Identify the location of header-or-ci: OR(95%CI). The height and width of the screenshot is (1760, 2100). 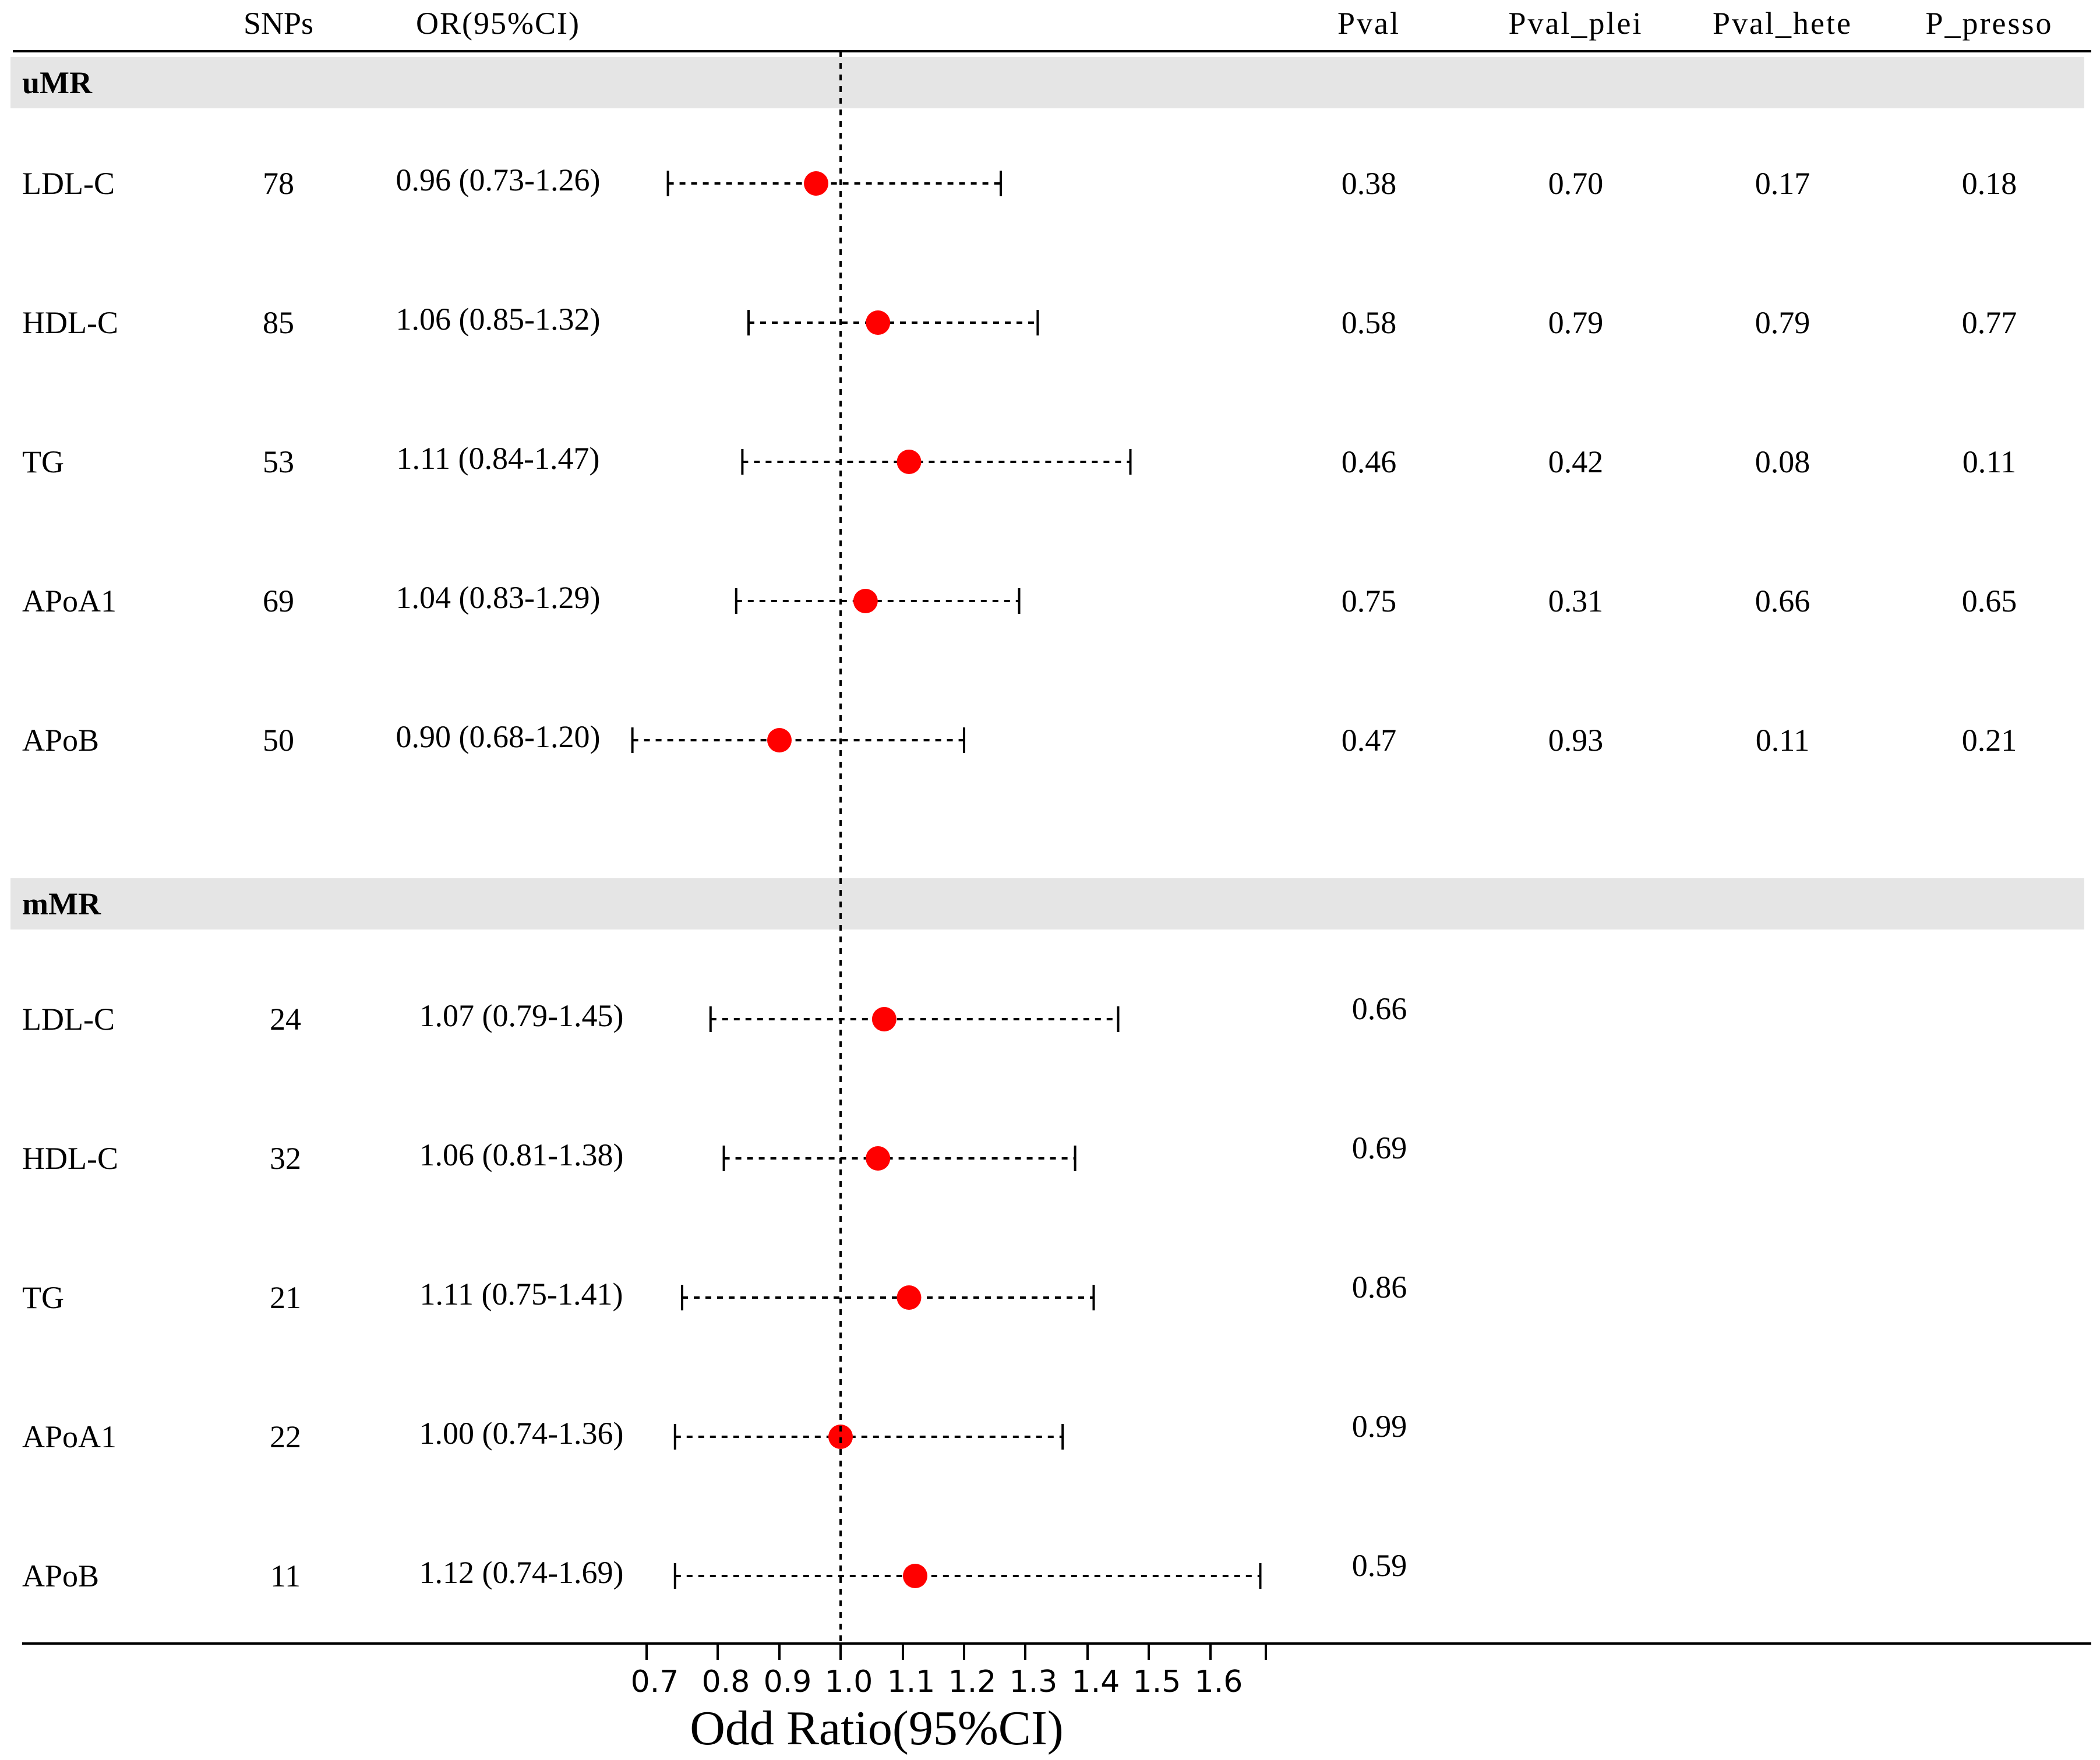
(498, 23).